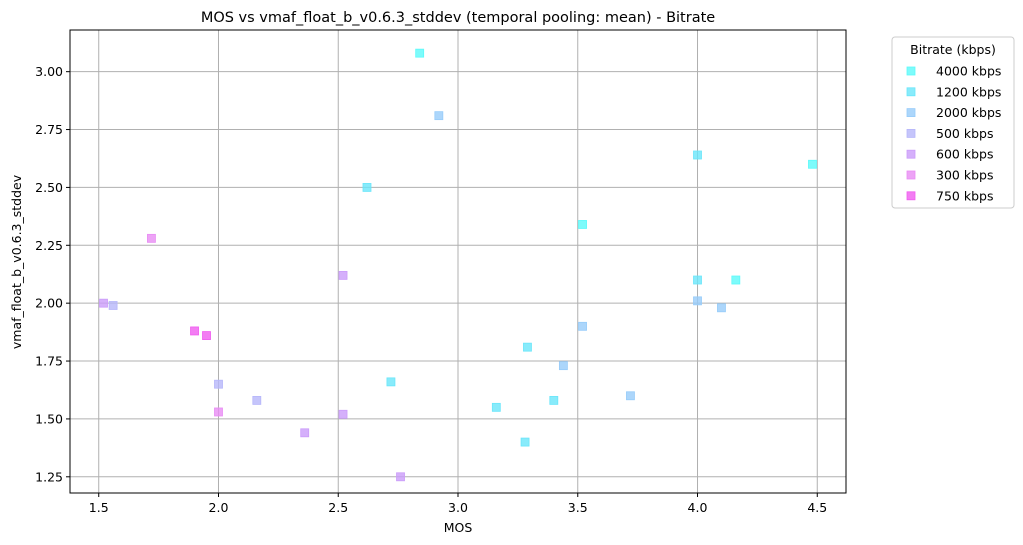 This screenshot has height=545, width=1023. What do you see at coordinates (964, 175) in the screenshot?
I see `legend-label: 300 kbps` at bounding box center [964, 175].